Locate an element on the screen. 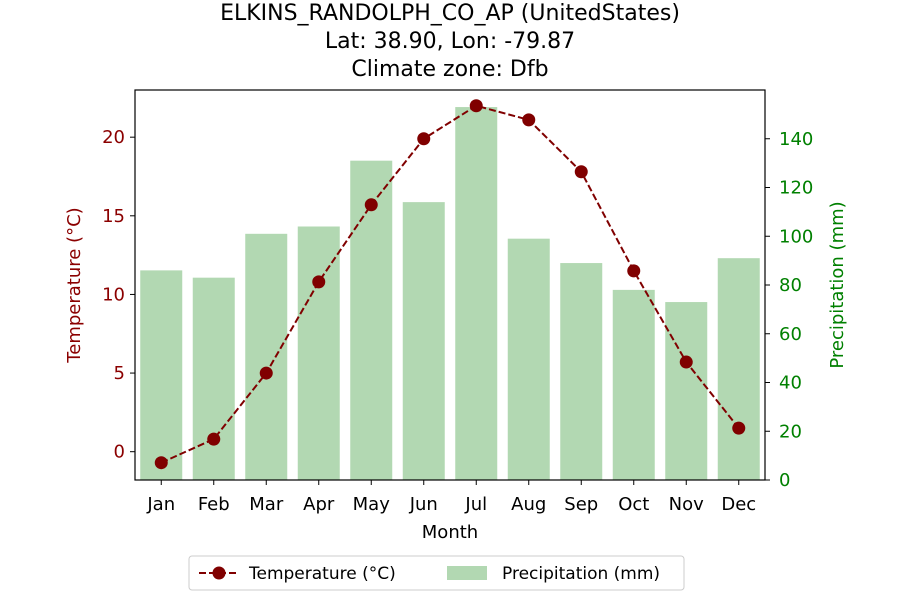  y-right-tick-label: 140 is located at coordinates (796, 139).